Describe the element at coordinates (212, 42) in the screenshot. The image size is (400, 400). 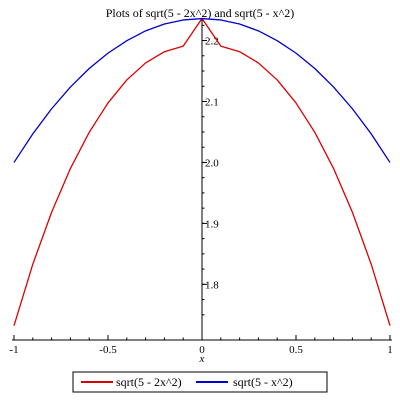
I see `y-tick-label: 2.2` at that location.